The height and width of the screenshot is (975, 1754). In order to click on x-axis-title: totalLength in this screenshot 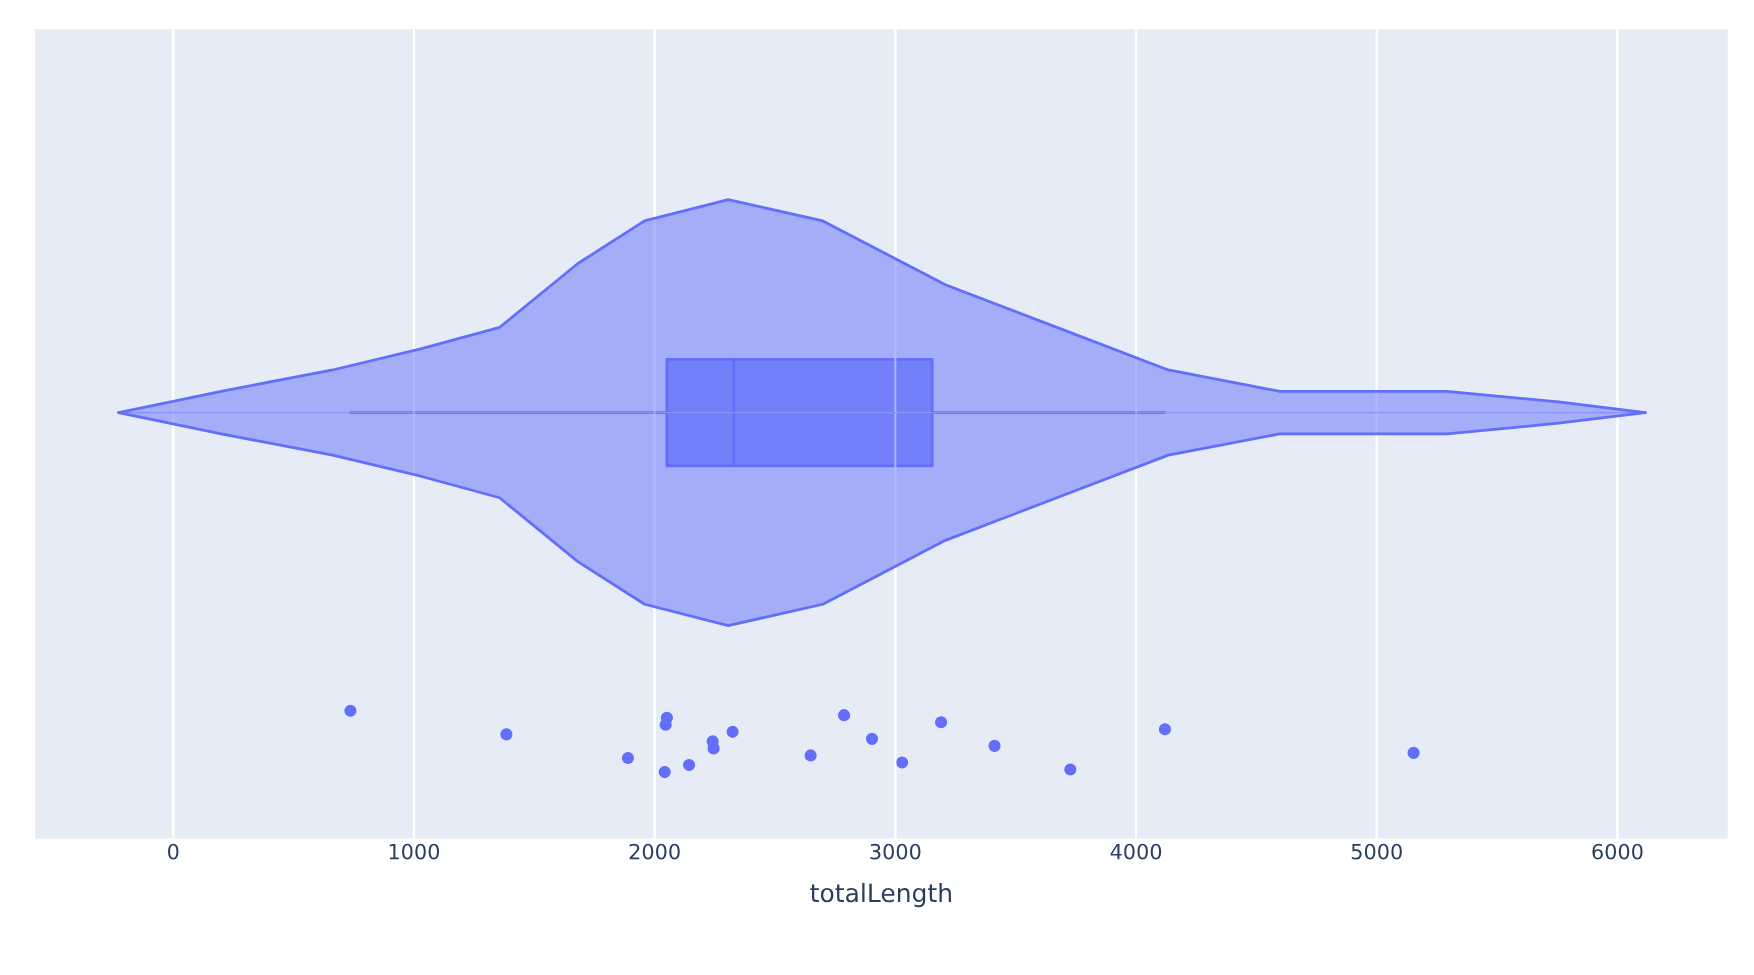, I will do `click(880, 895)`.